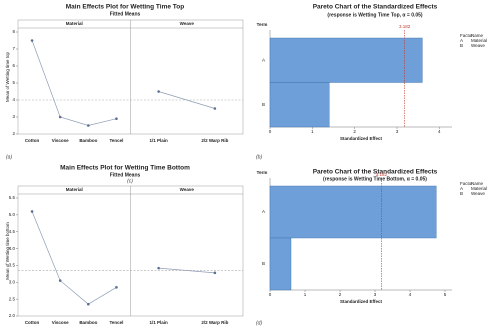  I want to click on y-tick-label: 4, so click(13, 99).